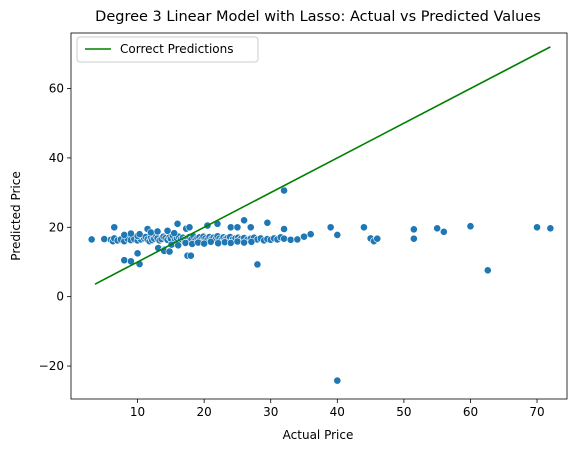 The height and width of the screenshot is (453, 583). I want to click on x-axis: 10 20 30 40 50 60 70, so click(337, 409).